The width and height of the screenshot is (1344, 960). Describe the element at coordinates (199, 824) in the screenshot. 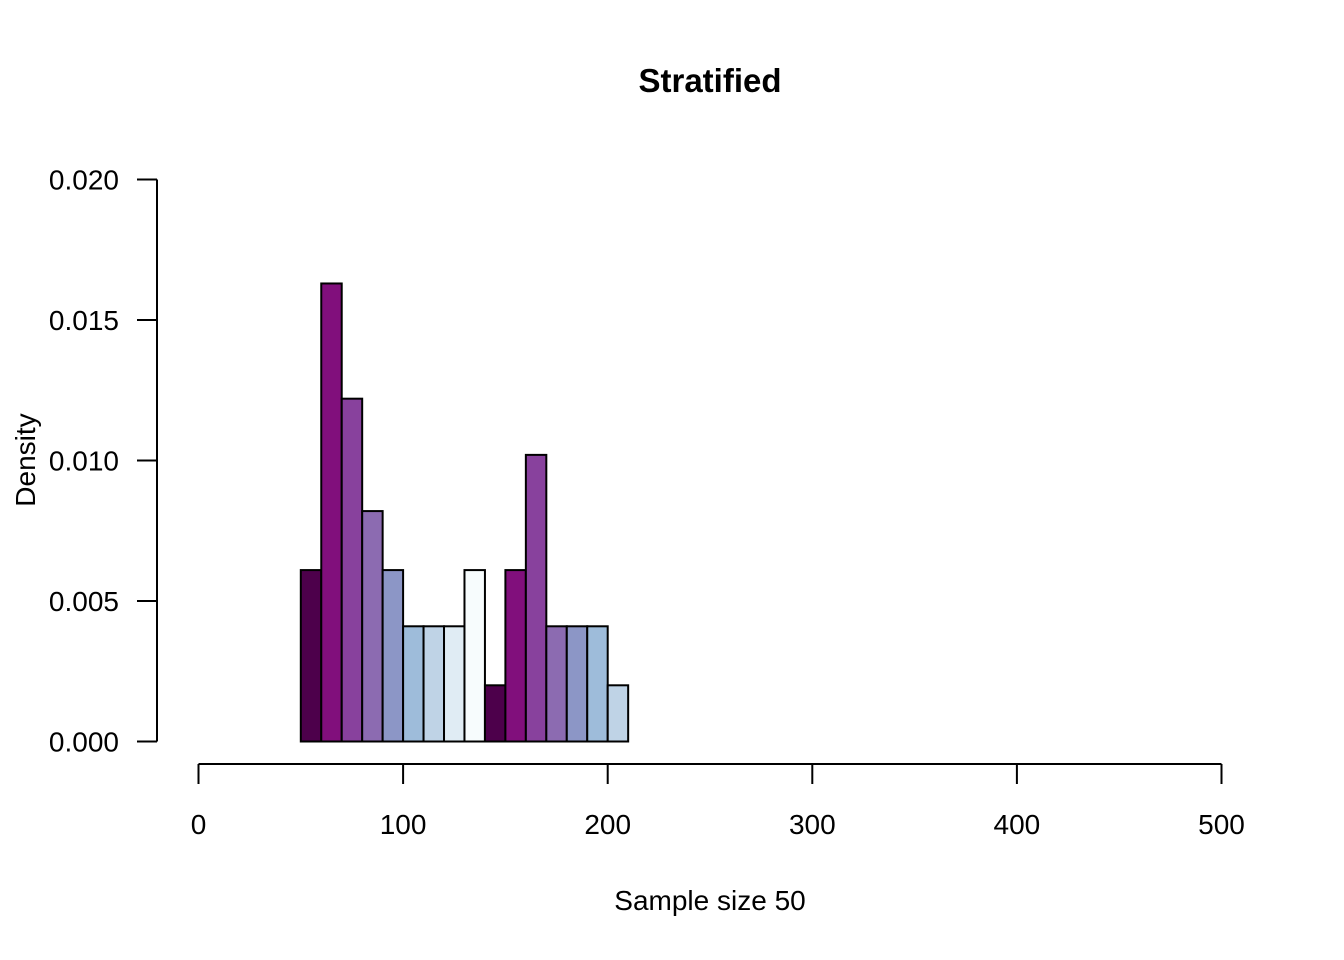

I see `x-tick-label: 0` at that location.